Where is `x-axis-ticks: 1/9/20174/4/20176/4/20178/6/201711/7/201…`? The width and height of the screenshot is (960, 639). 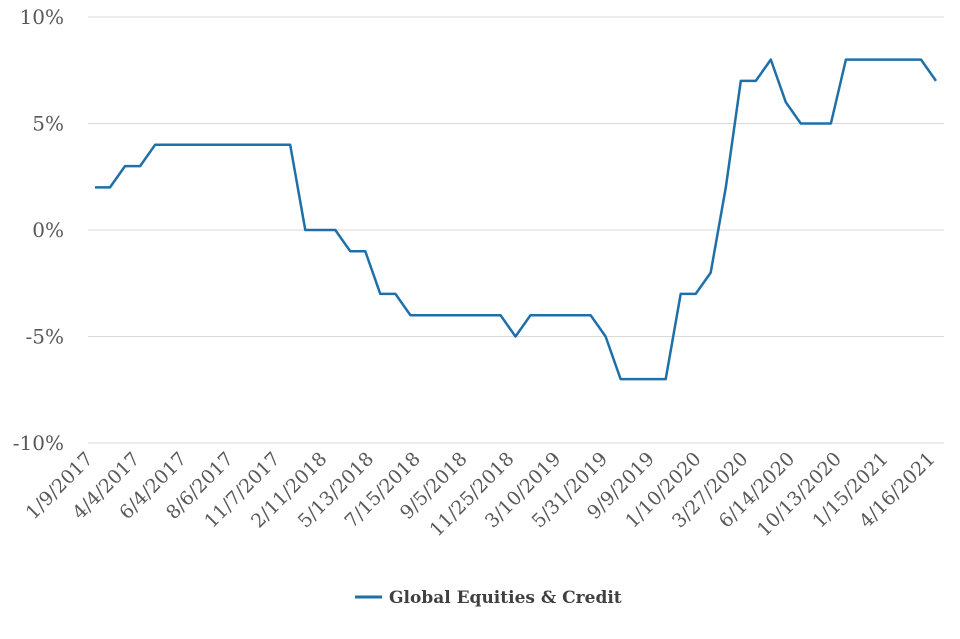
x-axis-ticks: 1/9/20174/4/20176/4/20178/6/201711/7/201… is located at coordinates (481, 494).